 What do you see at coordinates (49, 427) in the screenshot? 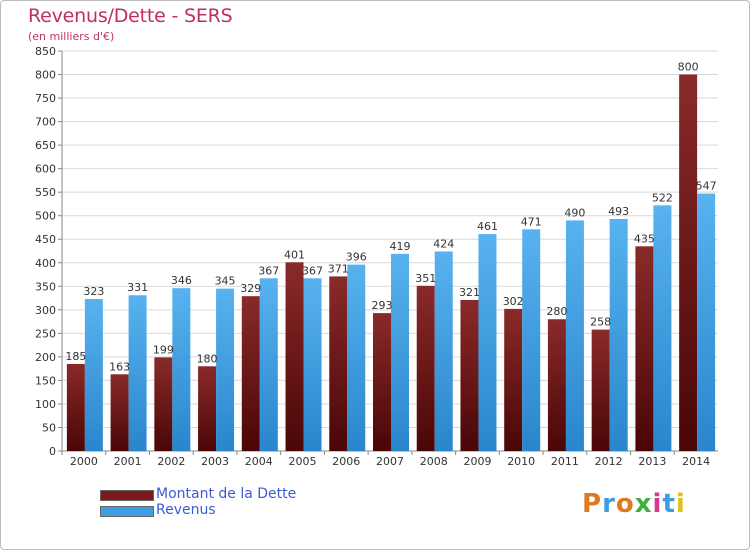
I see `y-tick-label: 50` at bounding box center [49, 427].